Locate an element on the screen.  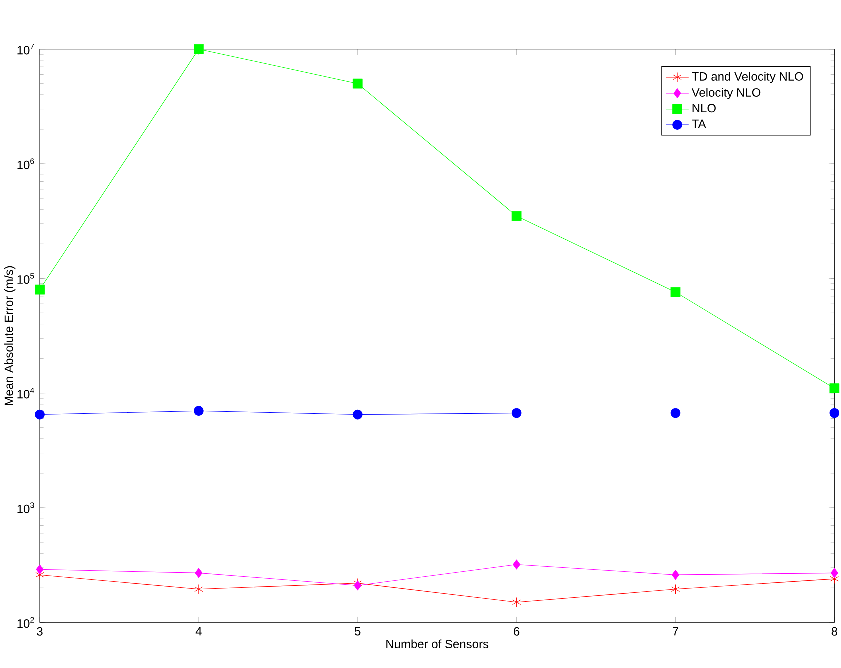
x-tick-label: 4 is located at coordinates (199, 631).